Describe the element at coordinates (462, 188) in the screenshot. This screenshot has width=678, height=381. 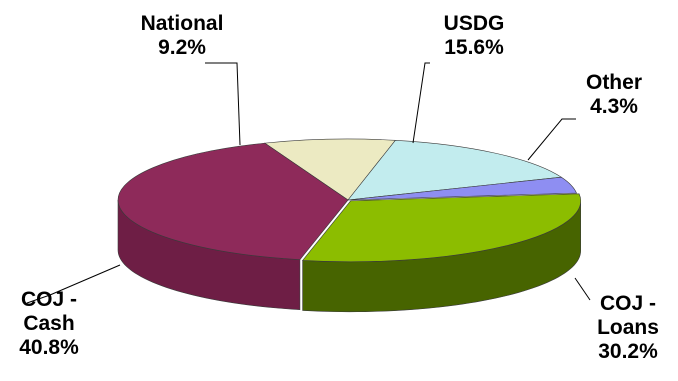
I see `slice-other` at that location.